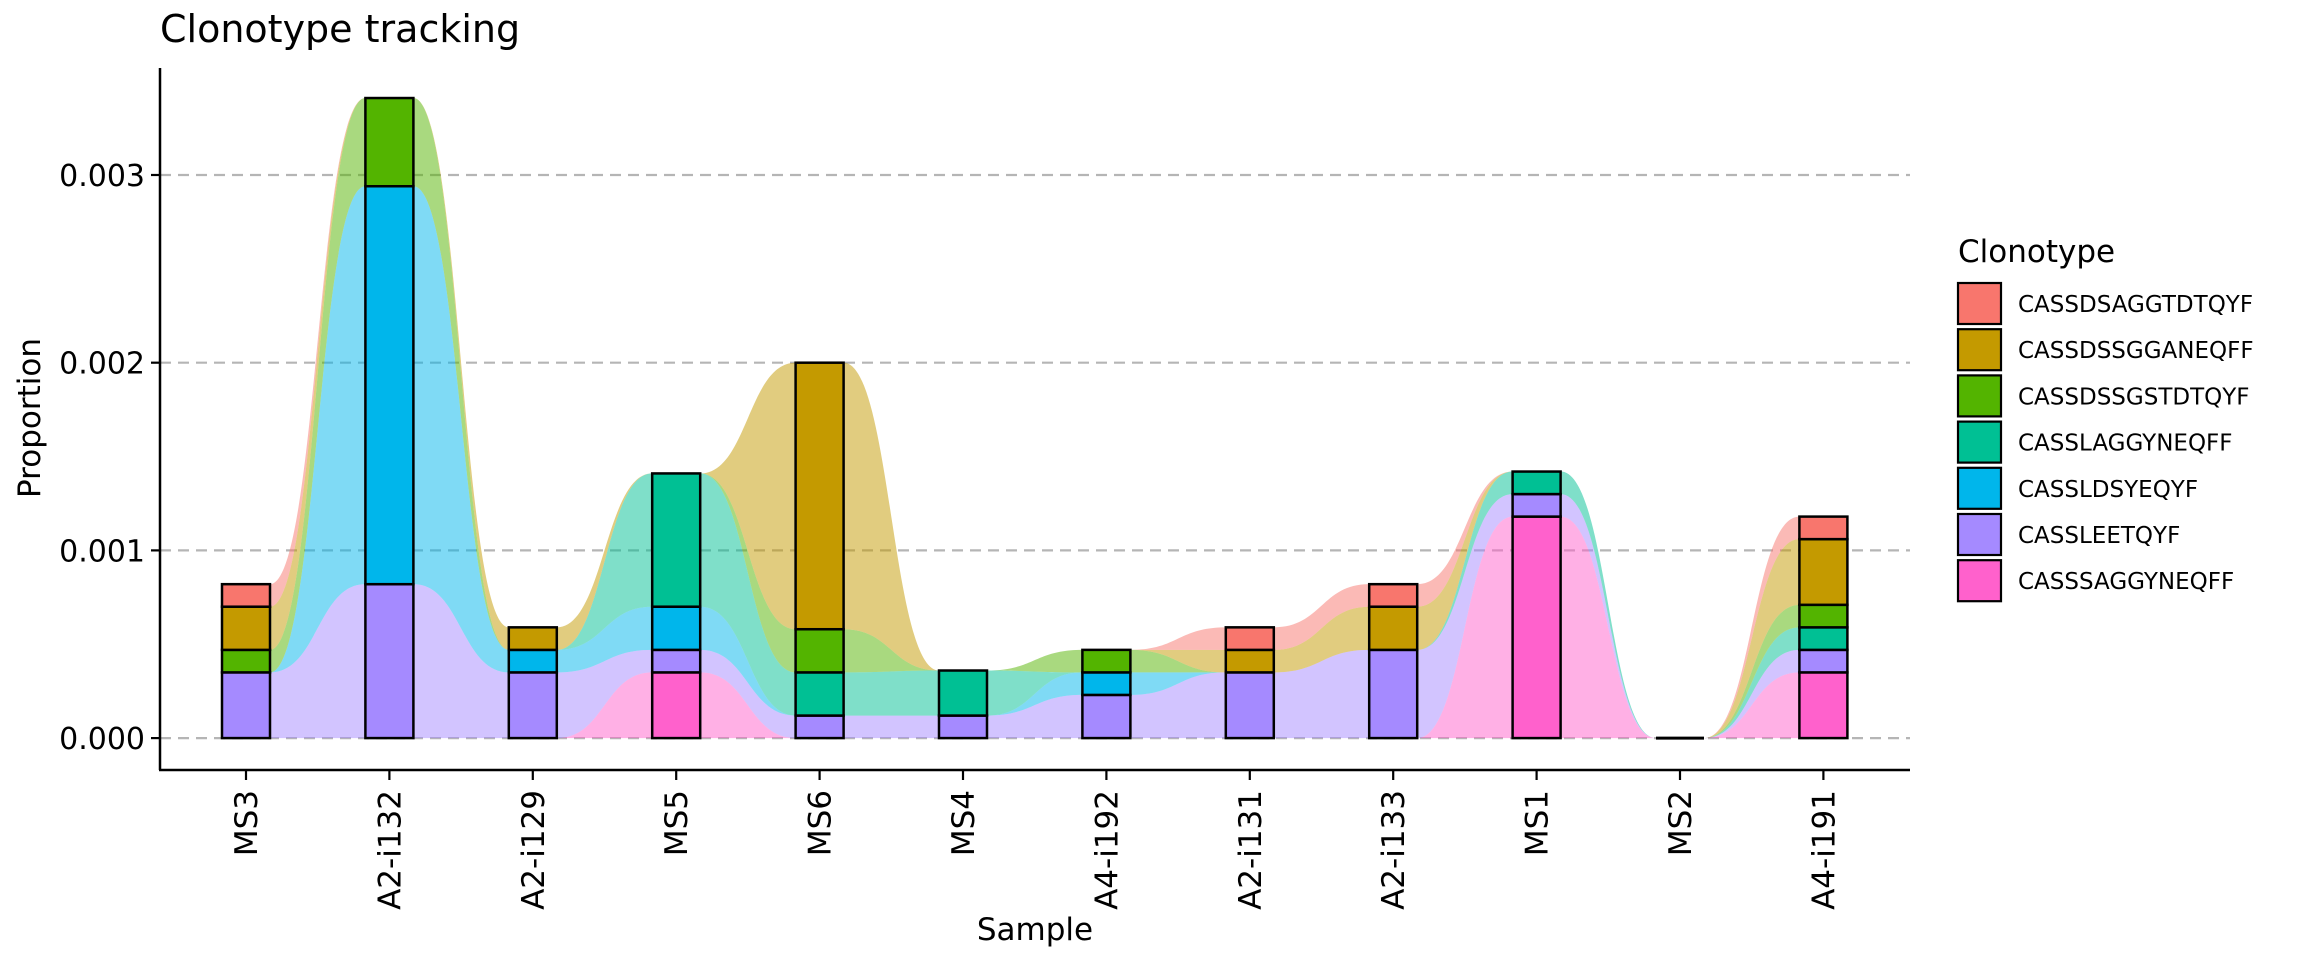 The image size is (2304, 960). What do you see at coordinates (2126, 582) in the screenshot?
I see `legend-label: CASSSAGGYNEQFF` at bounding box center [2126, 582].